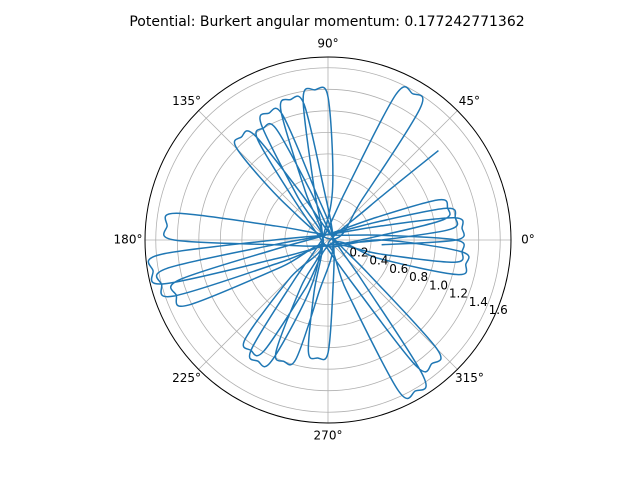  Describe the element at coordinates (358, 252) in the screenshot. I see `r-tick-label: 0.2` at that location.